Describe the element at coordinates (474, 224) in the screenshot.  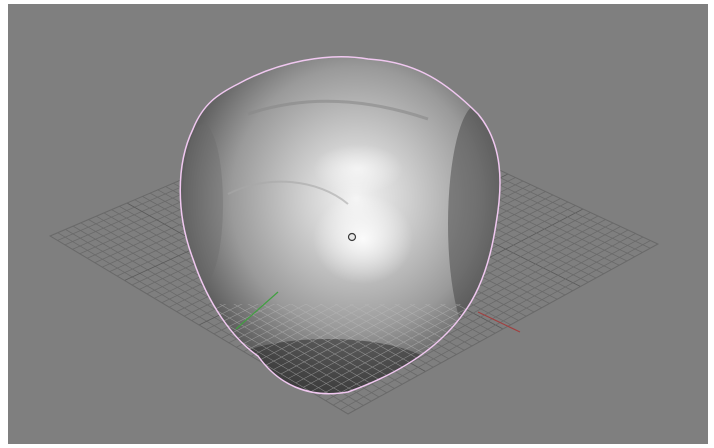
I see `rock-shadow-right` at that location.